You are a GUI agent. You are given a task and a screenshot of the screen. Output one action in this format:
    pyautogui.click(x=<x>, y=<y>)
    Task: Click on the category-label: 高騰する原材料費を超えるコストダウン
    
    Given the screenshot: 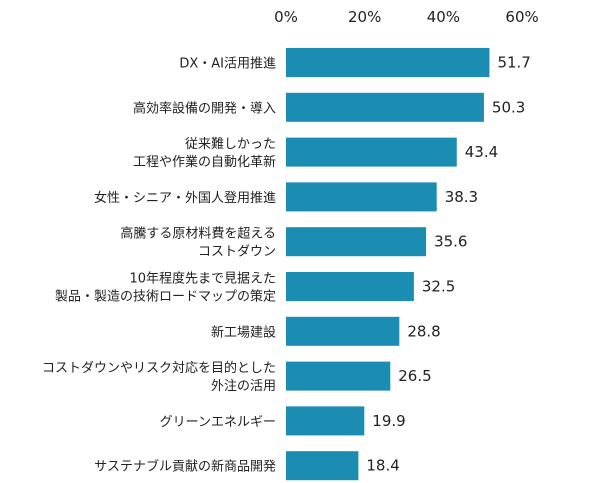 What is the action you would take?
    pyautogui.click(x=198, y=243)
    